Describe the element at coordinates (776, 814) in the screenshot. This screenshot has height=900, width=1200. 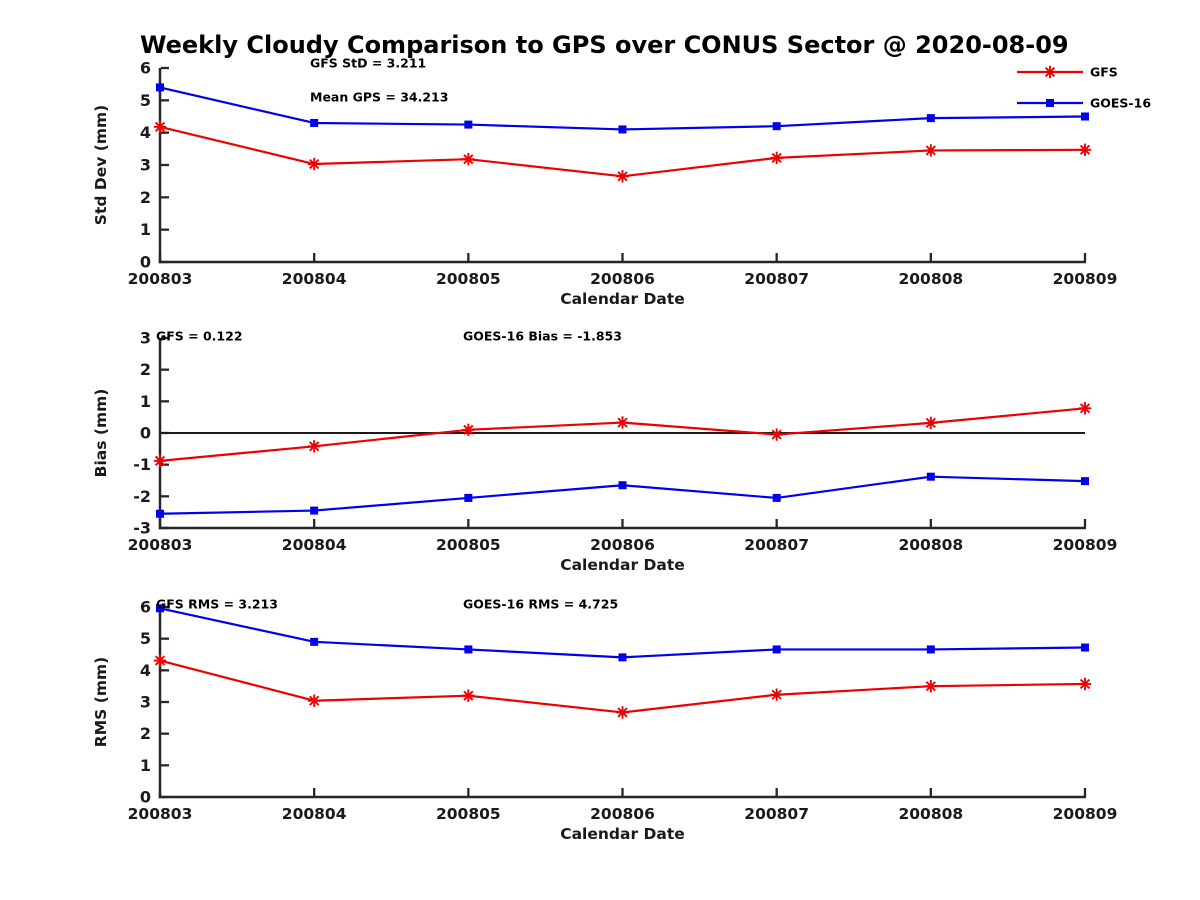
I see `subplot-rms-x-tick-label: 200807` at that location.